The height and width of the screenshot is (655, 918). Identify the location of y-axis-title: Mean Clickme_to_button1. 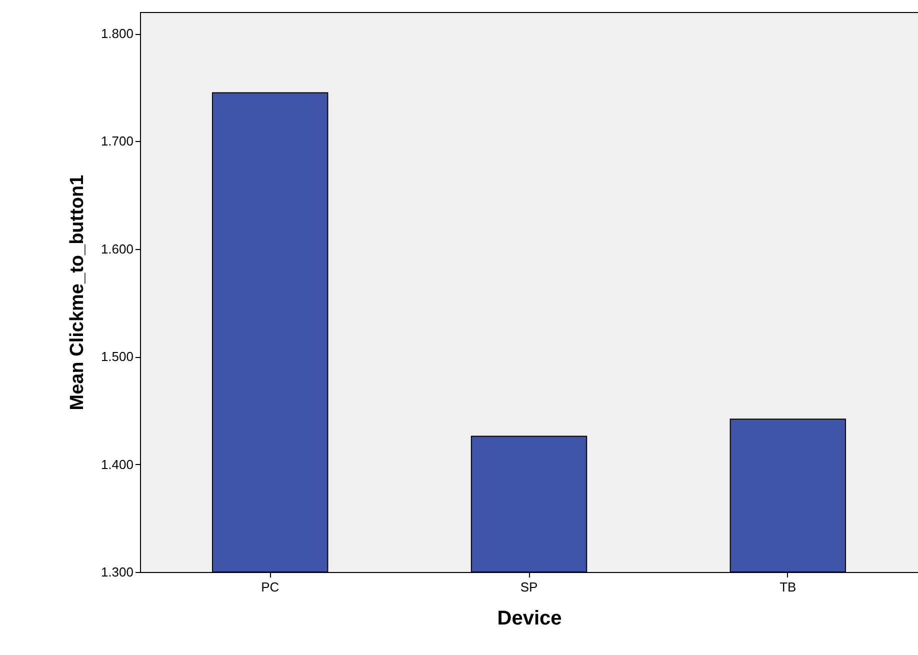
(77, 292).